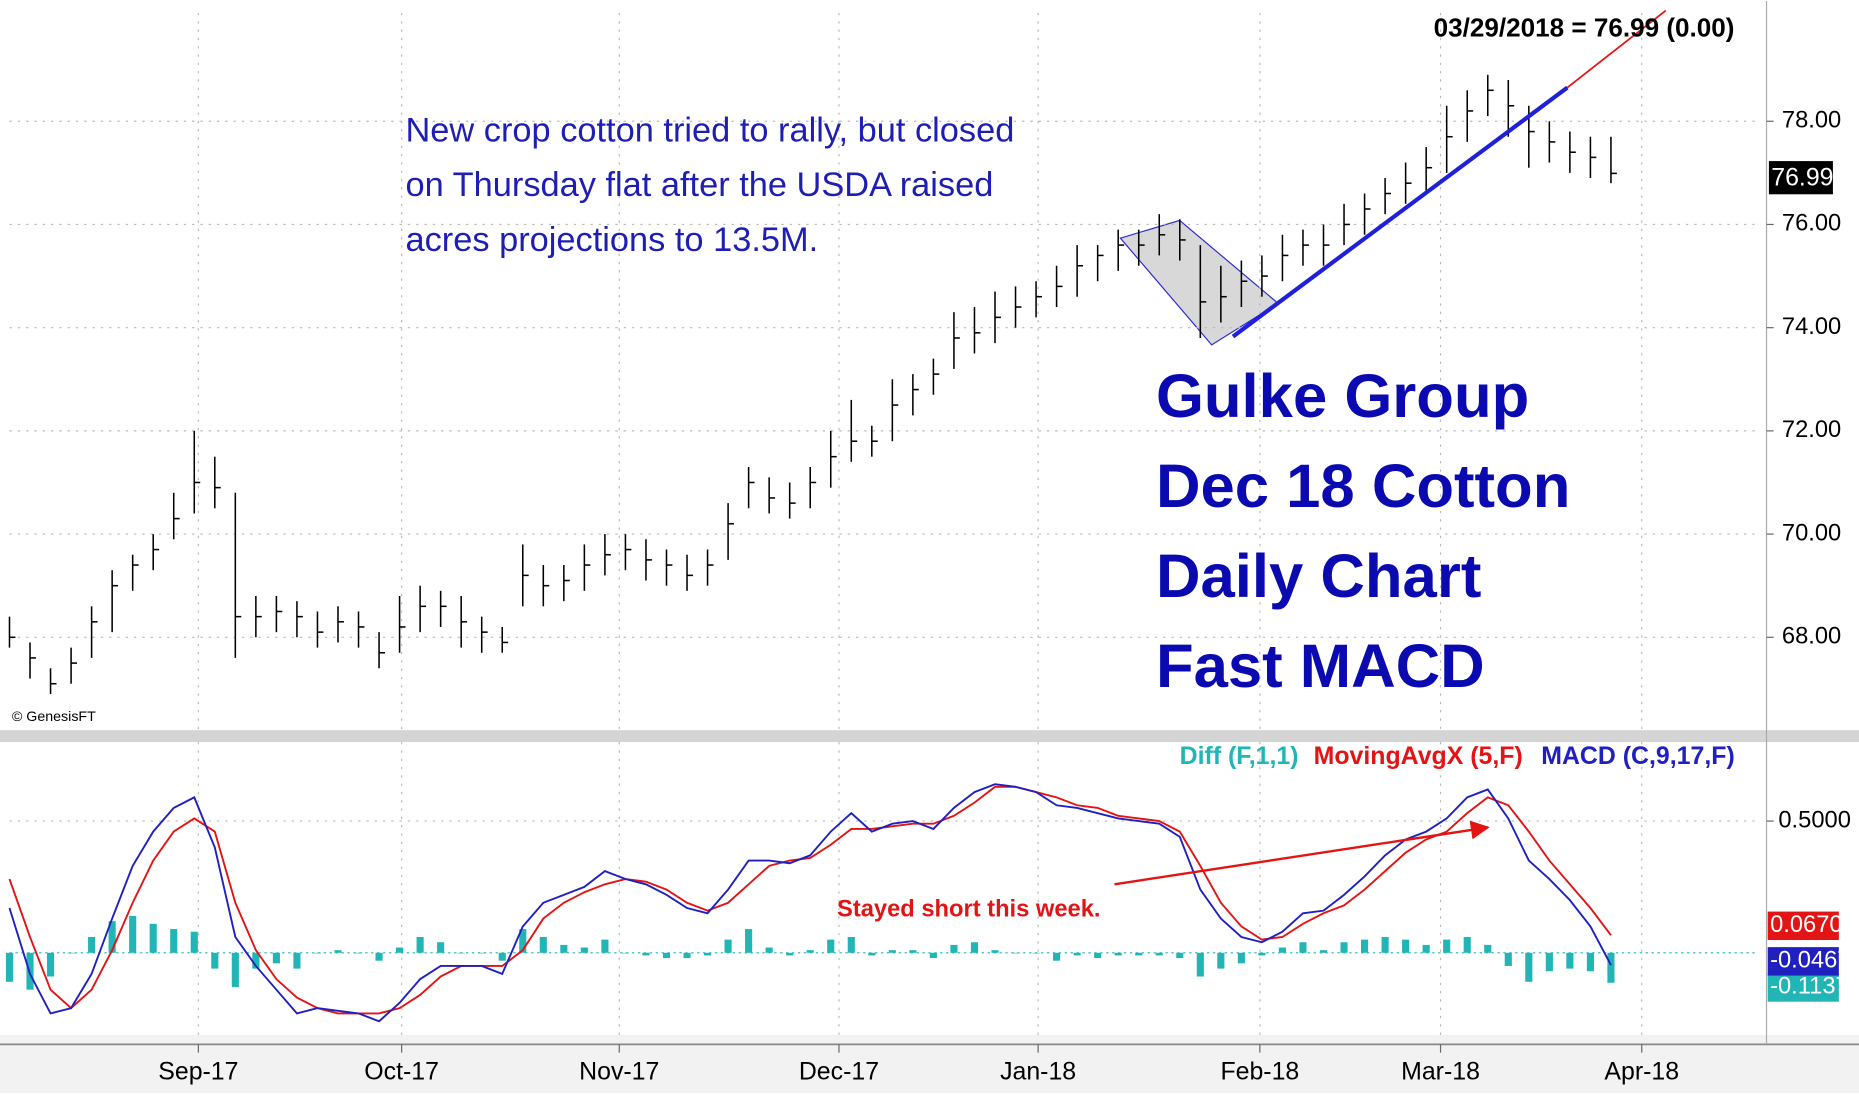  What do you see at coordinates (1814, 820) in the screenshot?
I see `y-tick-label: 0.5000` at bounding box center [1814, 820].